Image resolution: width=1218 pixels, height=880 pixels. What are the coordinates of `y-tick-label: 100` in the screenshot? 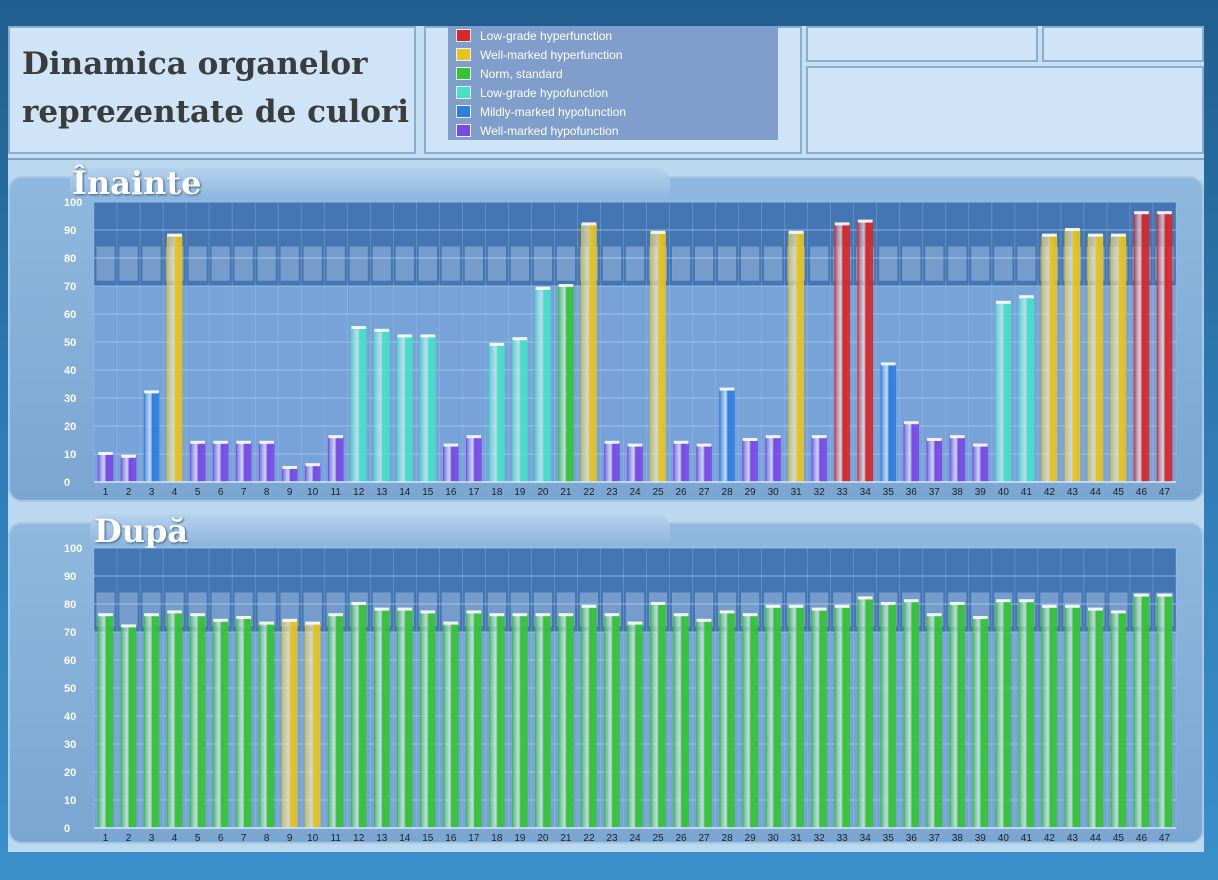 It's located at (73, 549).